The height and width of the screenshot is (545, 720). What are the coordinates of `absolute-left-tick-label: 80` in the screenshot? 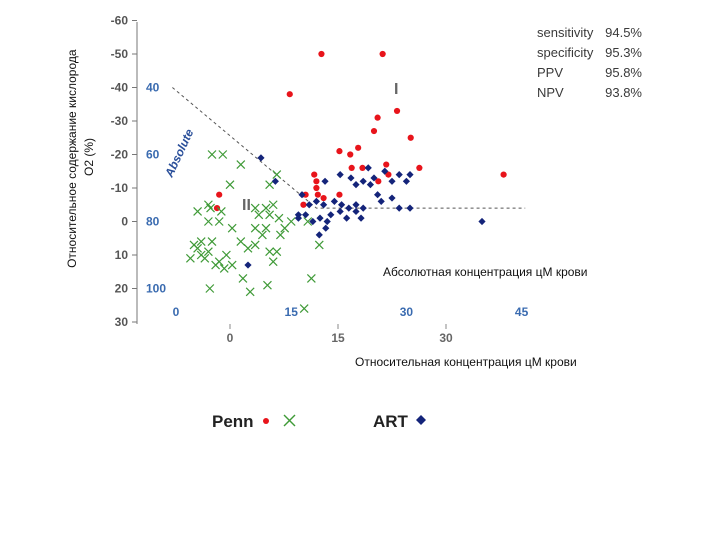 It's located at (153, 222).